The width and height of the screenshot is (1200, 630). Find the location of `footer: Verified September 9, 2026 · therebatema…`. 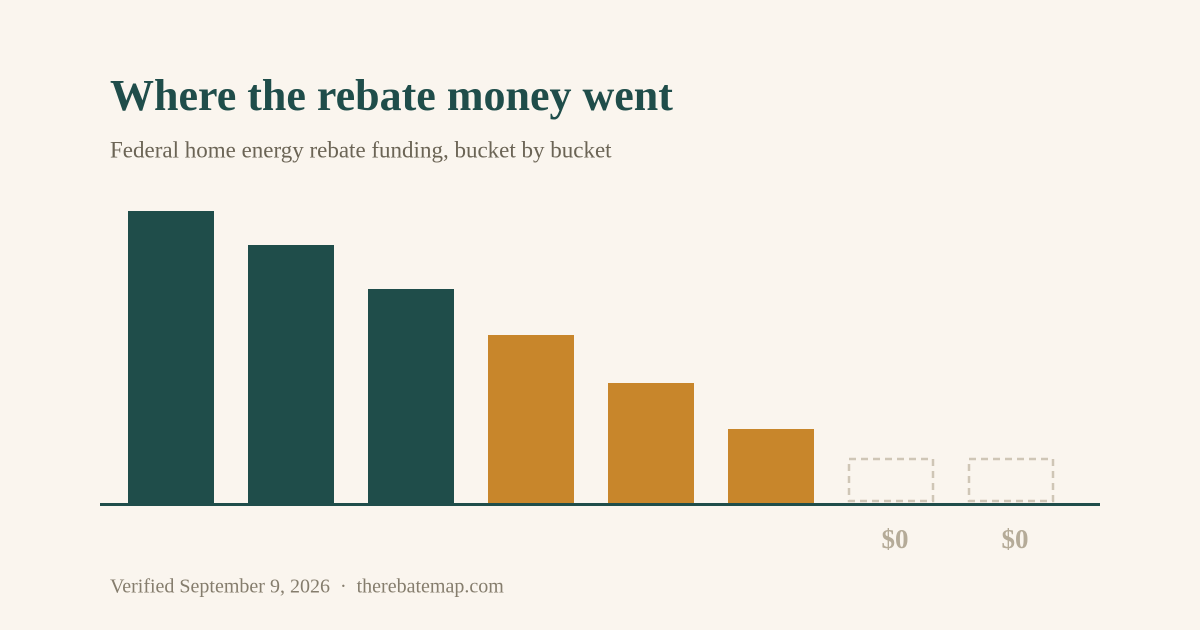

footer: Verified September 9, 2026 · therebatema… is located at coordinates (307, 587).